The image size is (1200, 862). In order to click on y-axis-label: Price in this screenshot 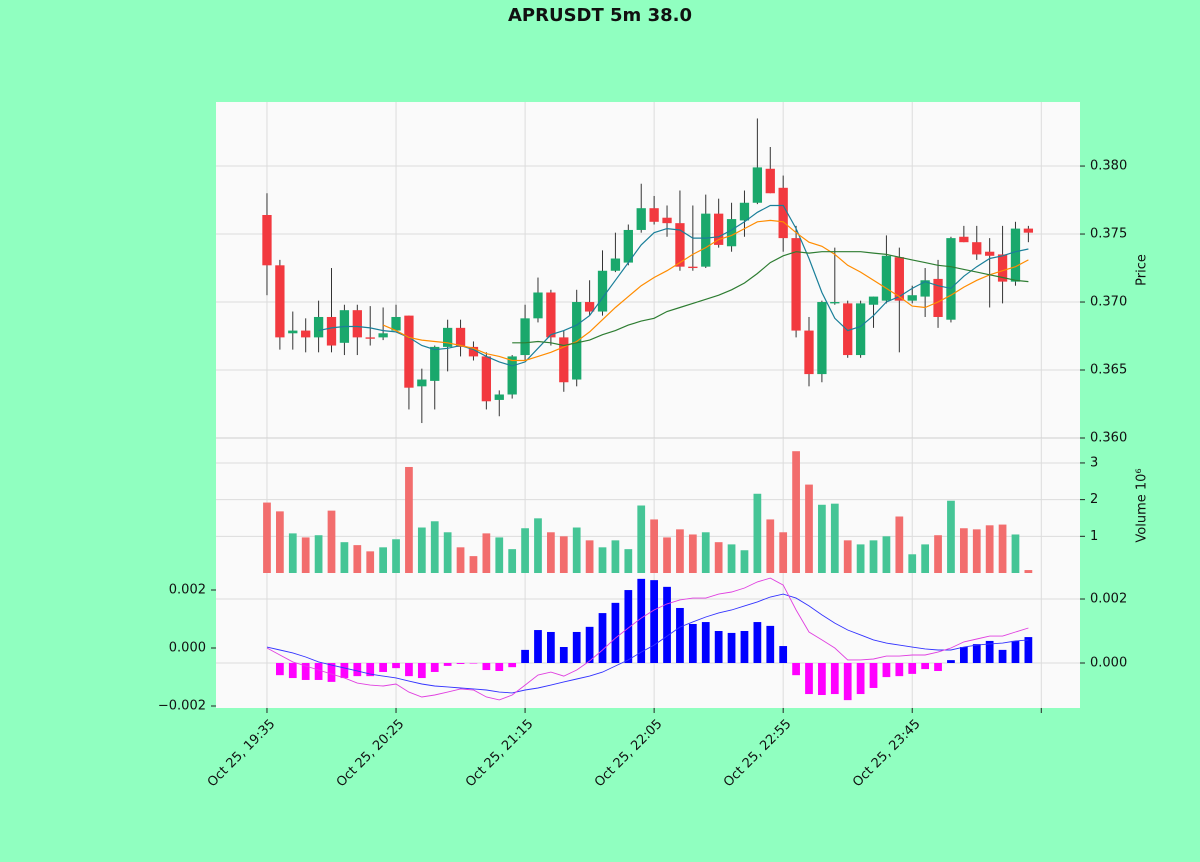, I will do `click(1142, 270)`.